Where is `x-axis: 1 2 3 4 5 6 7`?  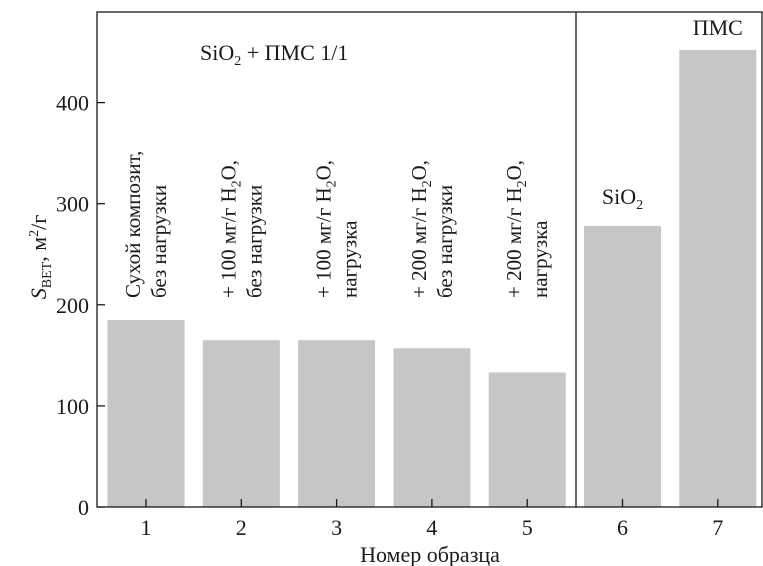 x-axis: 1 2 3 4 5 6 7 is located at coordinates (432, 519).